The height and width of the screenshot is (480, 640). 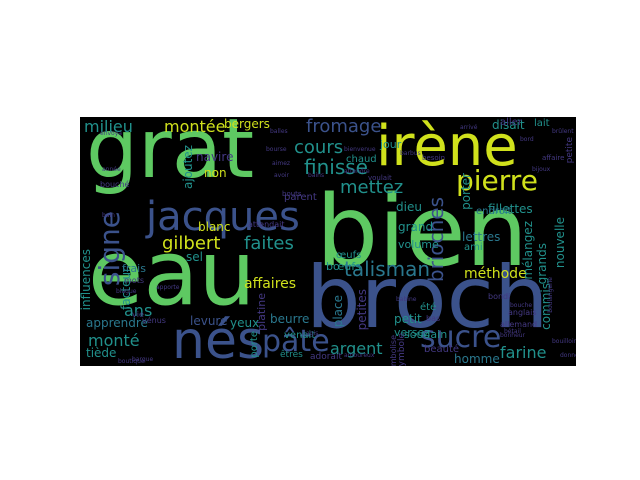 What do you see at coordinates (138, 314) in the screenshot?
I see `word-83: vie` at bounding box center [138, 314].